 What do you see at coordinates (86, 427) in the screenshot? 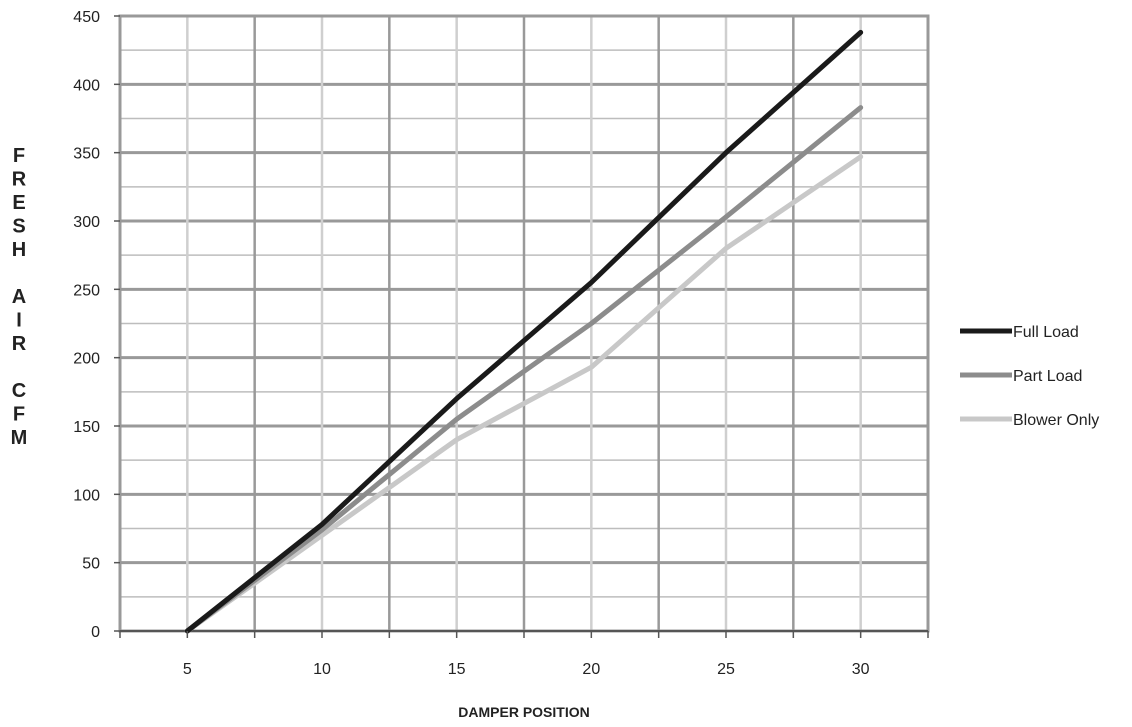
I see `y-tick-label: 150` at bounding box center [86, 427].